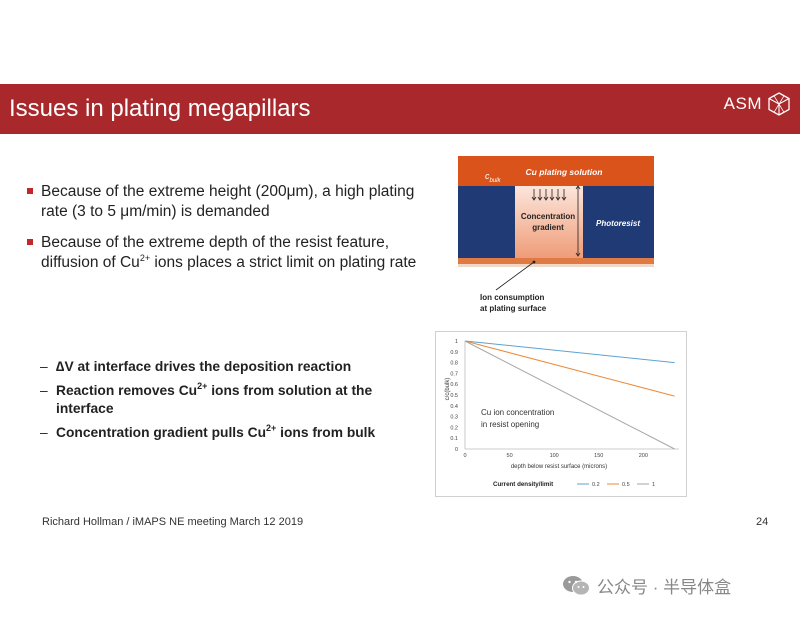 This screenshot has width=800, height=618. Describe the element at coordinates (512, 297) in the screenshot. I see `ion-label-1: Ion consumption` at that location.